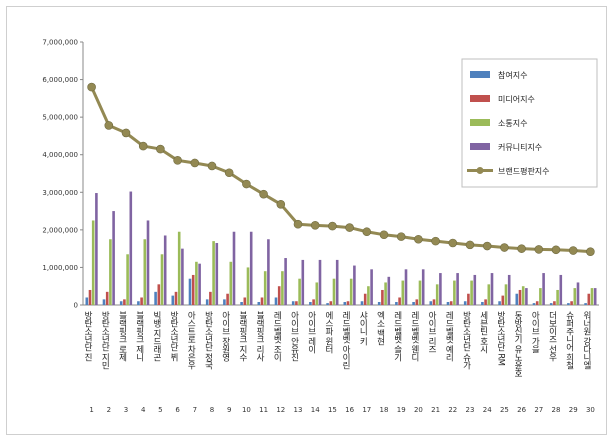 Image resolution: width=615 pixels, height=443 pixels. What do you see at coordinates (397, 337) in the screenshot?
I see `category-label-19: 레드벨벳 슬기` at bounding box center [397, 337].